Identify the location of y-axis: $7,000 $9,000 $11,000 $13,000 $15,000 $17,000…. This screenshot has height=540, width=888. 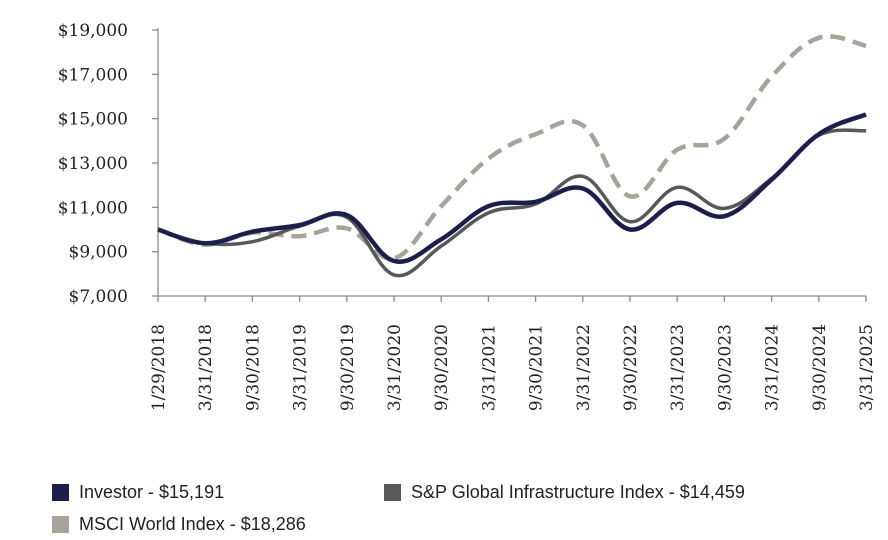
(108, 164).